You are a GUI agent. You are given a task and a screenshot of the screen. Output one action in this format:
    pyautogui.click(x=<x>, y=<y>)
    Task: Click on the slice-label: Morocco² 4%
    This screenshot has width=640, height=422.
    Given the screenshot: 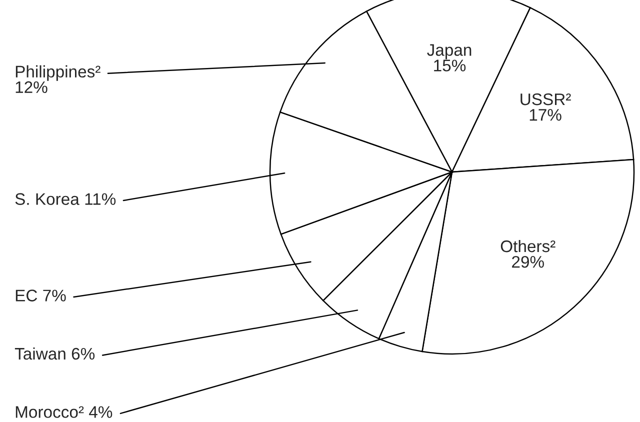 What is the action you would take?
    pyautogui.click(x=64, y=412)
    